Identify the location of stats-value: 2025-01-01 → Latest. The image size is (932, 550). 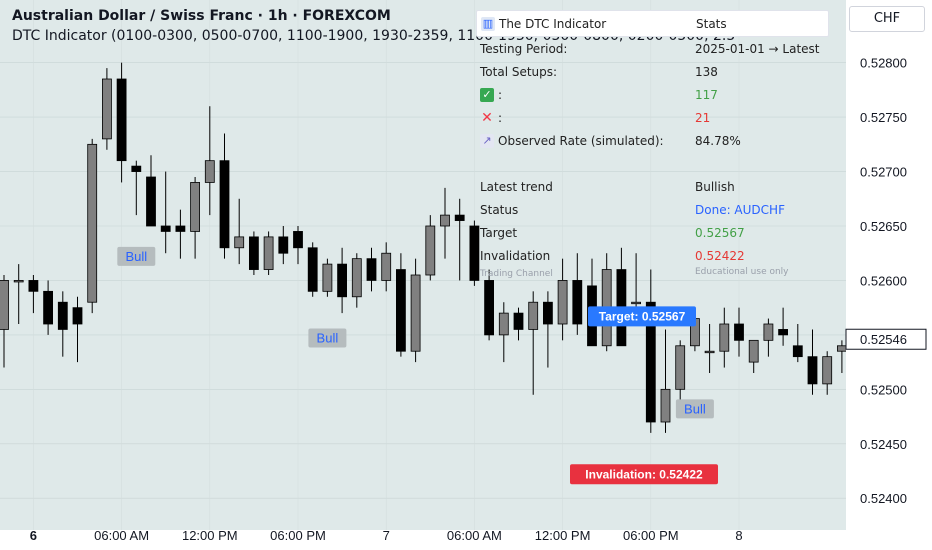
(757, 48).